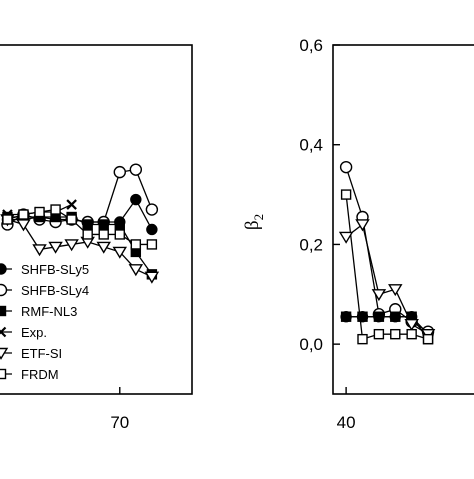 The height and width of the screenshot is (479, 474). What do you see at coordinates (311, 344) in the screenshot?
I see `right-y-tick-label-0: 0,0` at bounding box center [311, 344].